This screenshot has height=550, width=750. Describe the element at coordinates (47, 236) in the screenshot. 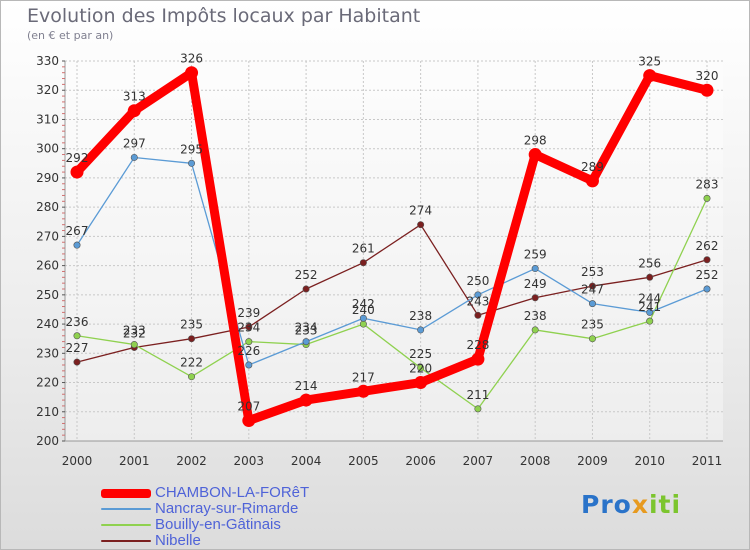

I see `y-tick-label-7: 270` at that location.